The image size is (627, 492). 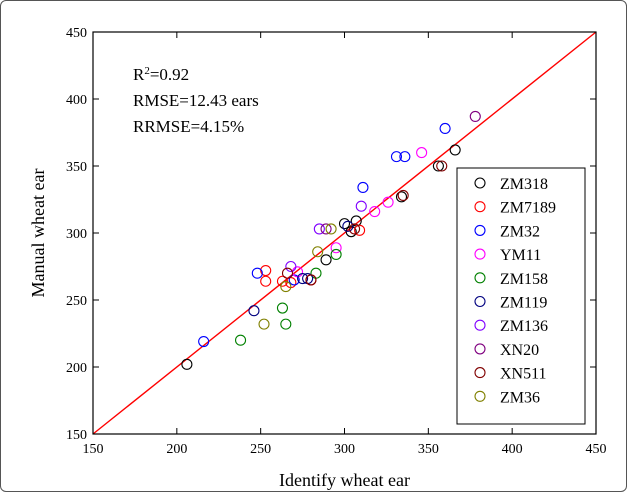 What do you see at coordinates (523, 374) in the screenshot?
I see `legend-label-xn511: XN511` at bounding box center [523, 374].